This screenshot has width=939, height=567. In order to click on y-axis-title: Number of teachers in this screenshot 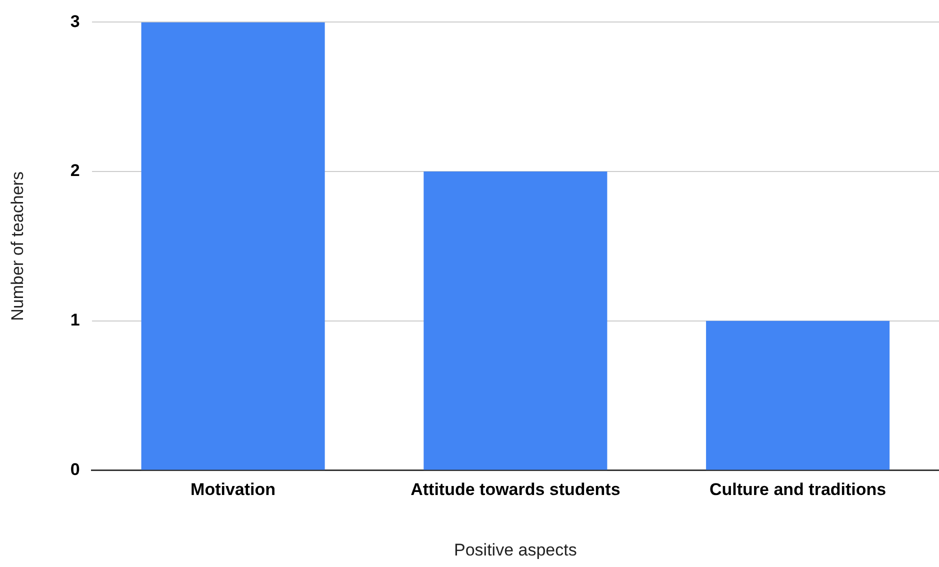, I will do `click(17, 246)`.